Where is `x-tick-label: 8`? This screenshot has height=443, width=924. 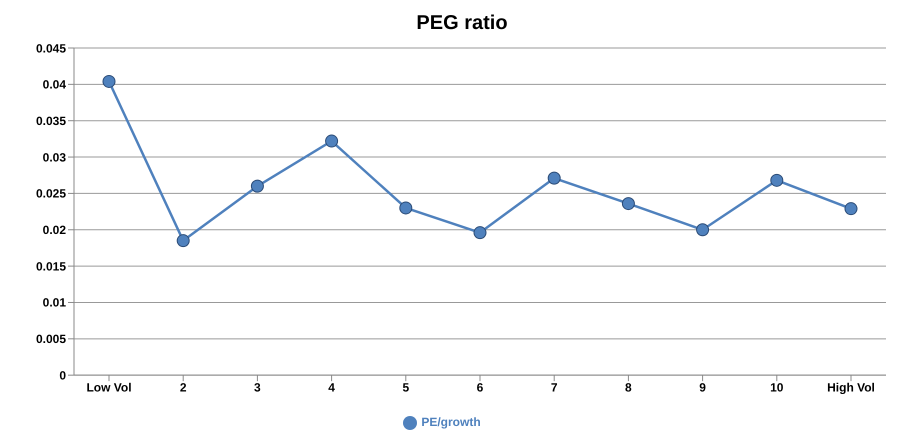 x-tick-label: 8 is located at coordinates (628, 387).